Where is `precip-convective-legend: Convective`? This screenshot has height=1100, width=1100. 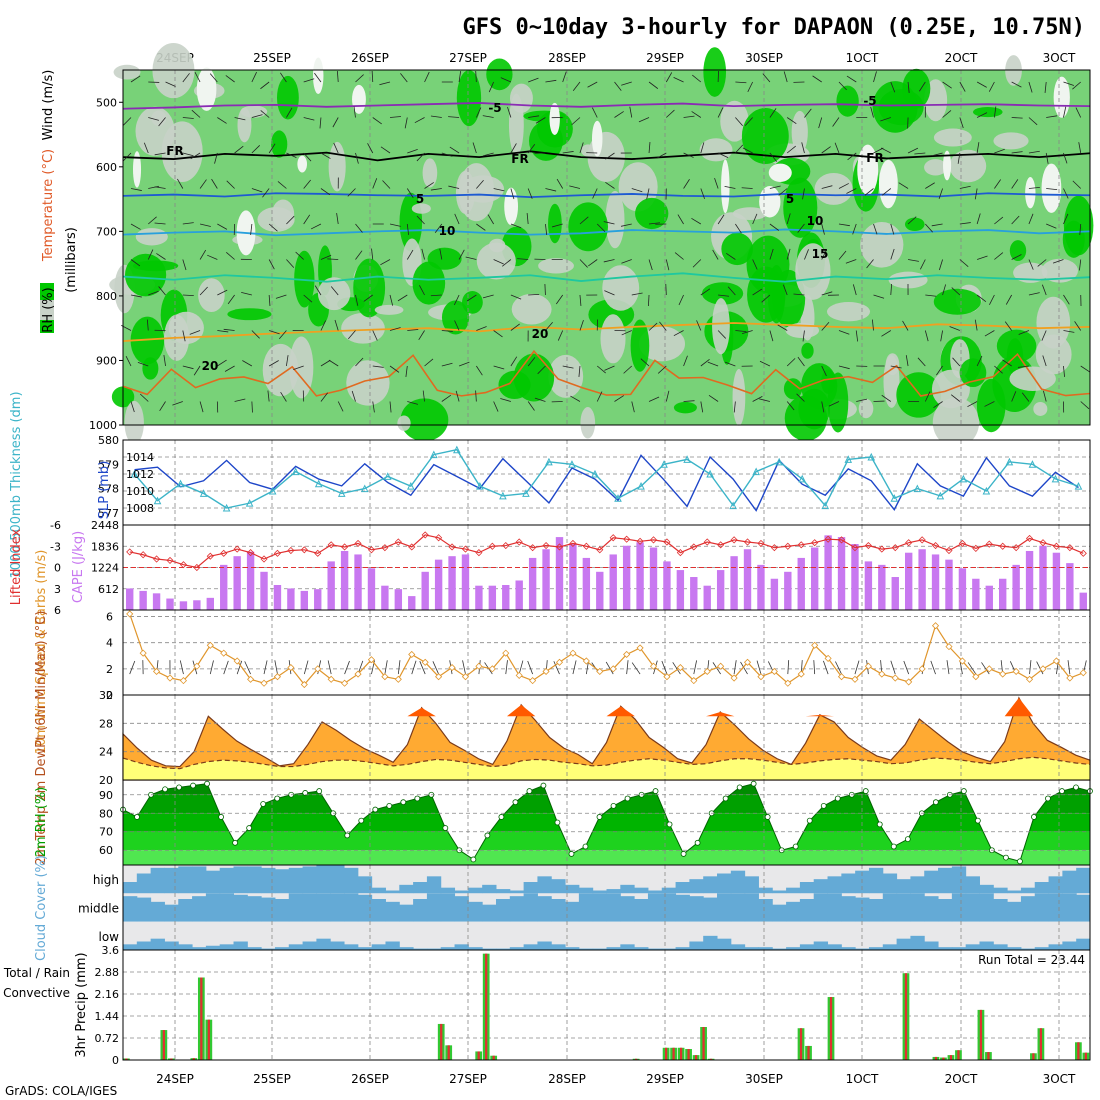
precip-convective-legend: Convective is located at coordinates (36, 993).